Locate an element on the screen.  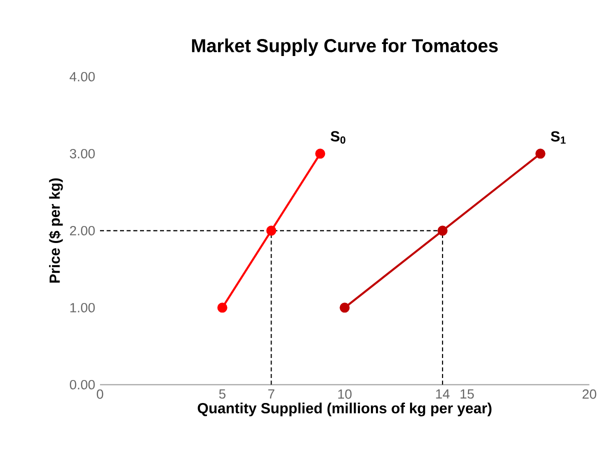
y-tick-label: 1.00 is located at coordinates (82, 307).